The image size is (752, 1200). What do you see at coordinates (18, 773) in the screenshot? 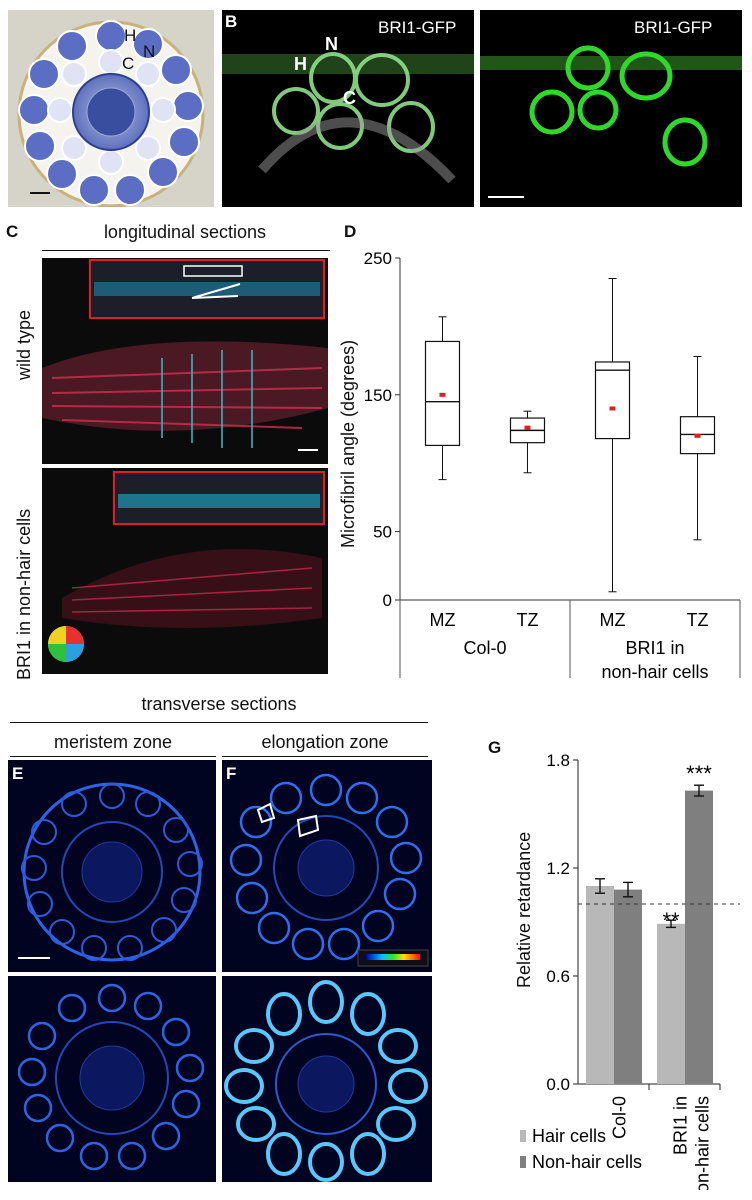
I see `panel-label-e: E` at bounding box center [18, 773].